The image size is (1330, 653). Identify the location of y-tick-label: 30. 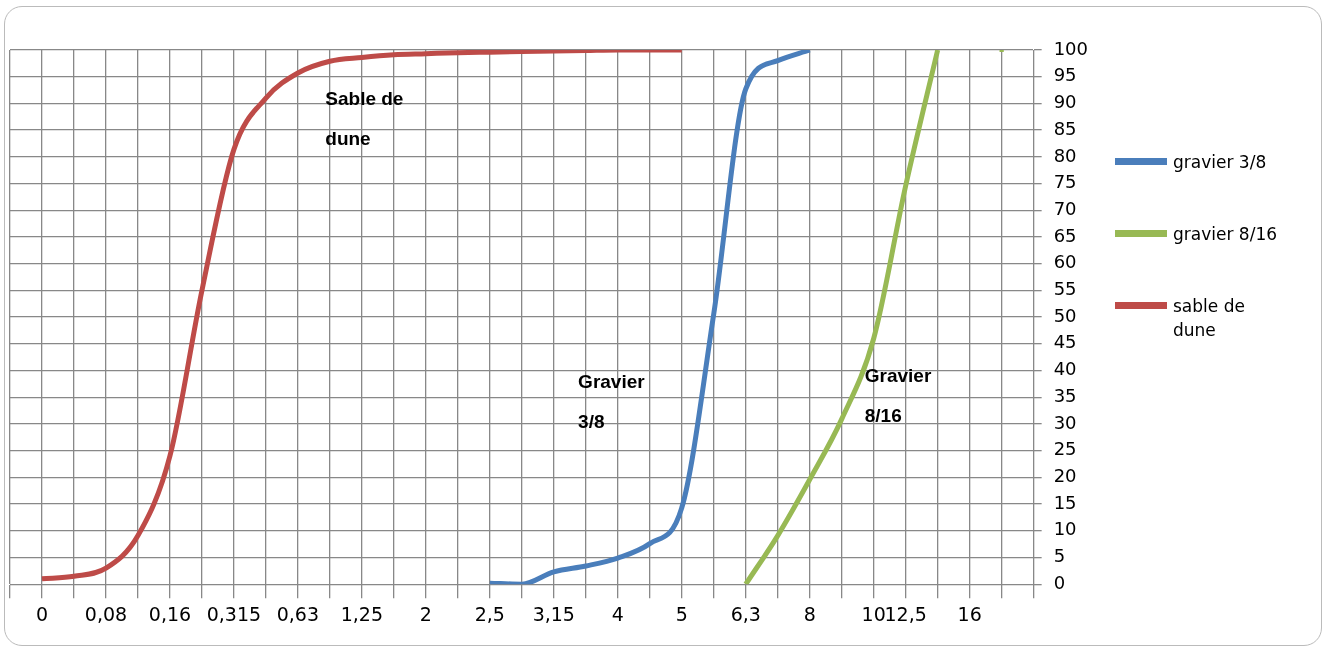
(1065, 422).